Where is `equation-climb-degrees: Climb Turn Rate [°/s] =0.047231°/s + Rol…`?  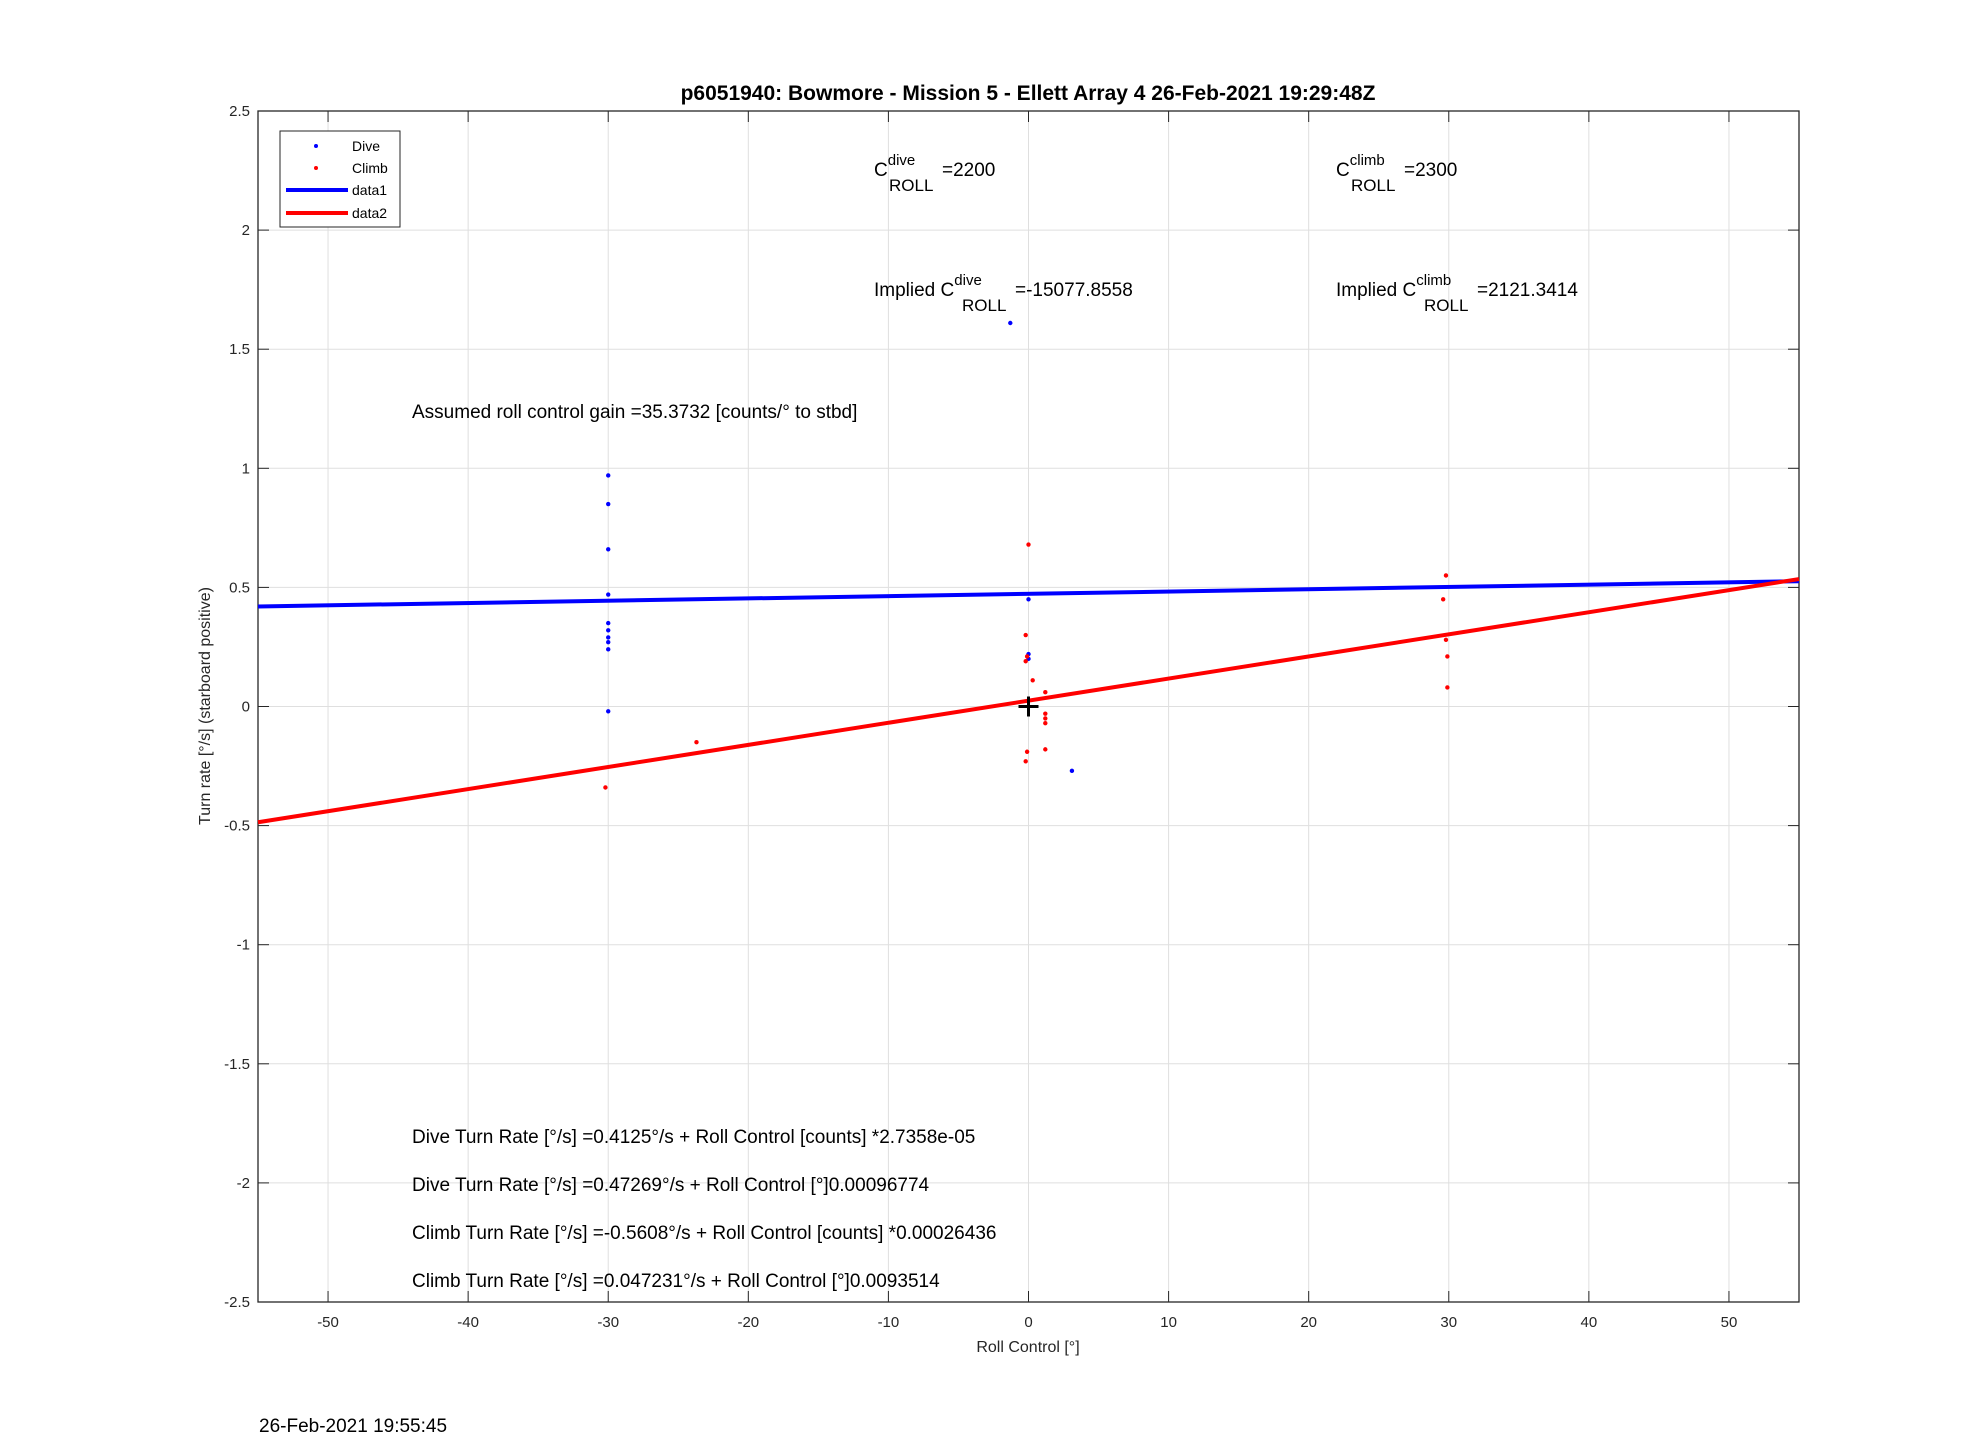
equation-climb-degrees: Climb Turn Rate [°/s] =0.047231°/s + Rol… is located at coordinates (676, 1281).